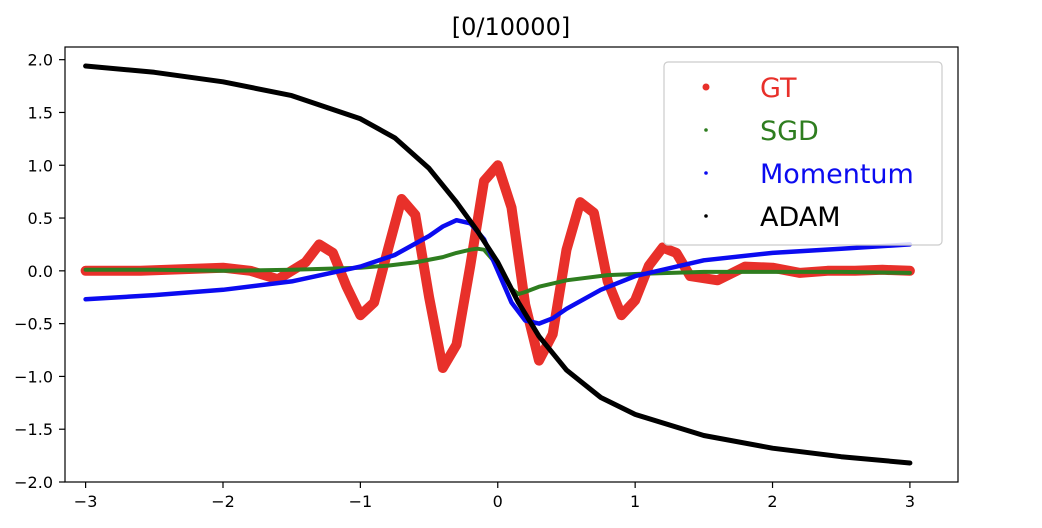 Image resolution: width=1042 pixels, height=528 pixels. Describe the element at coordinates (40, 165) in the screenshot. I see `y-tick-label: 1.0` at that location.